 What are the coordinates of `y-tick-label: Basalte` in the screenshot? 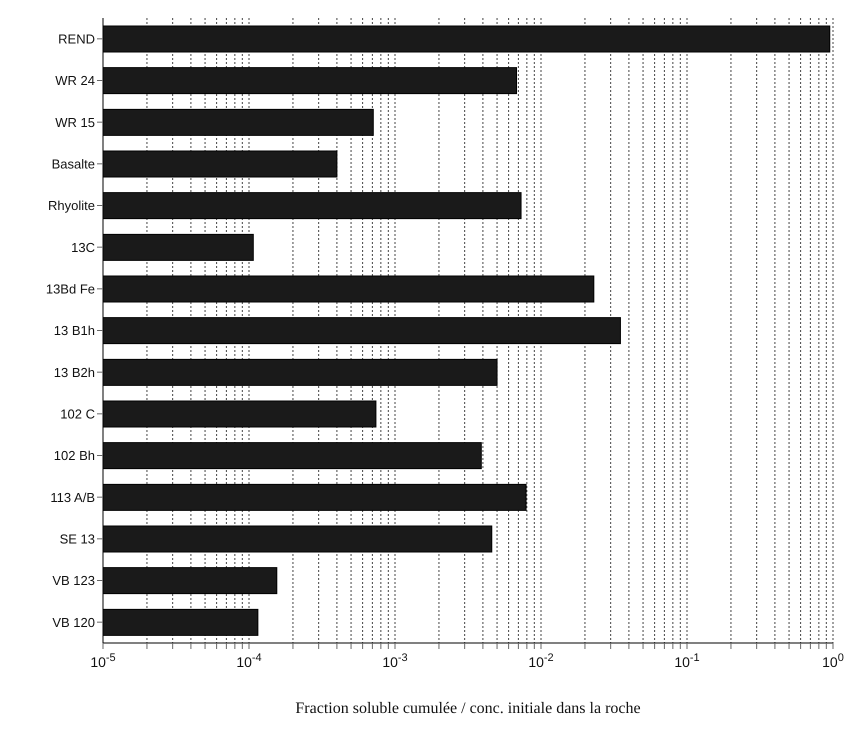 It's located at (73, 164).